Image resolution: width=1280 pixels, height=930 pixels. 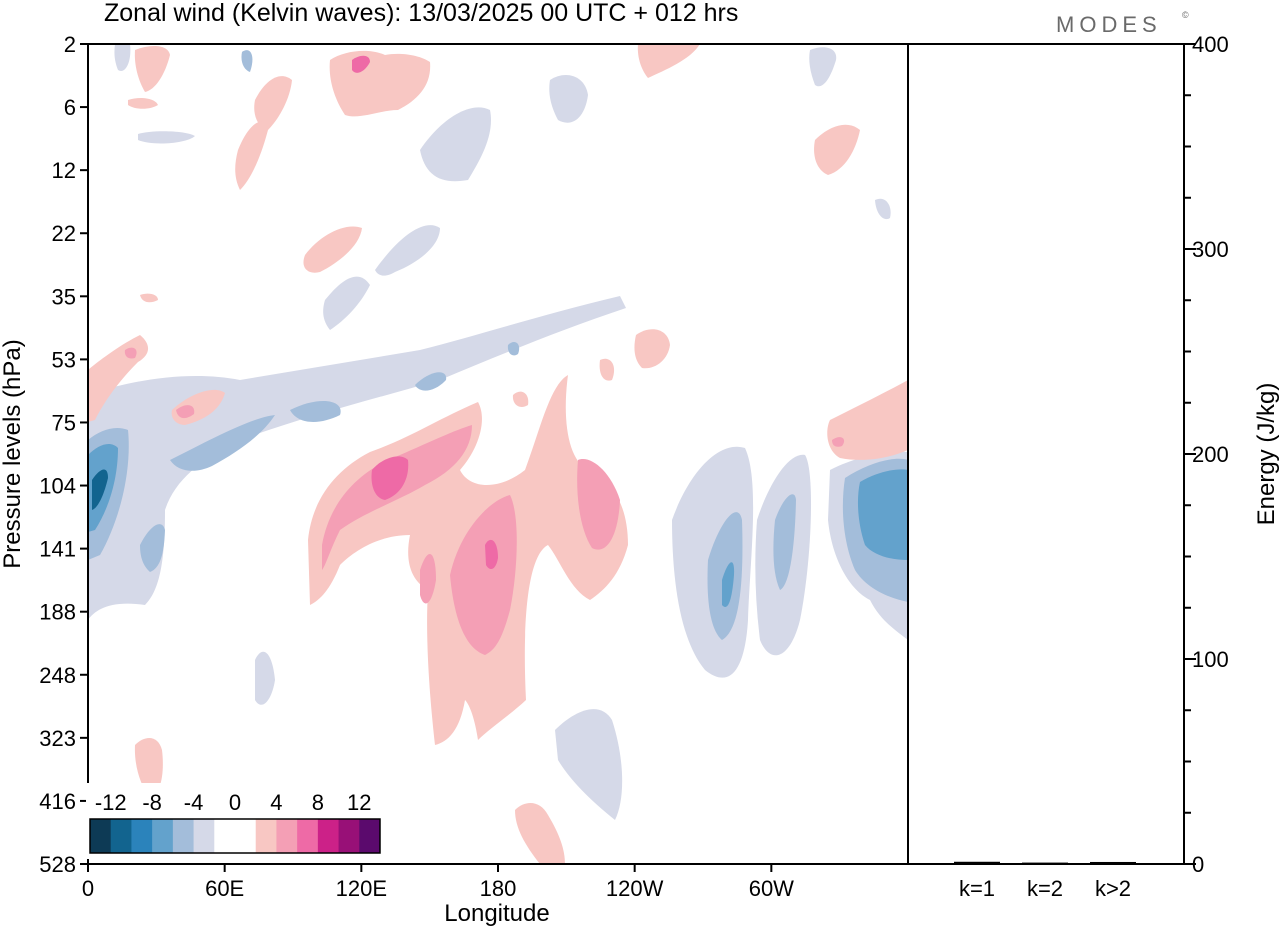 I want to click on x-tick-label: 120W, so click(x=635, y=888).